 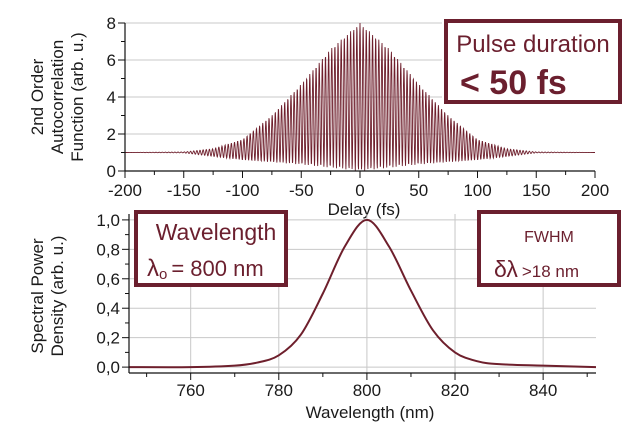 I want to click on lambda-subscript: o, so click(x=163, y=274).